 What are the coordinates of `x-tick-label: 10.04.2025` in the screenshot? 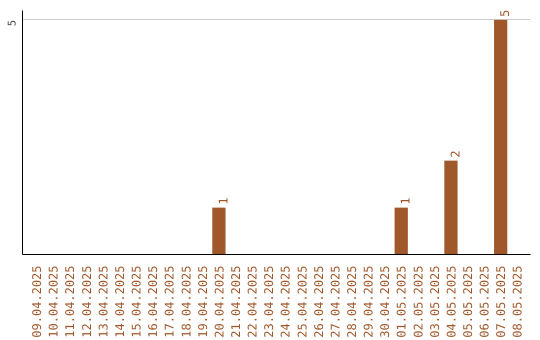 It's located at (53, 301).